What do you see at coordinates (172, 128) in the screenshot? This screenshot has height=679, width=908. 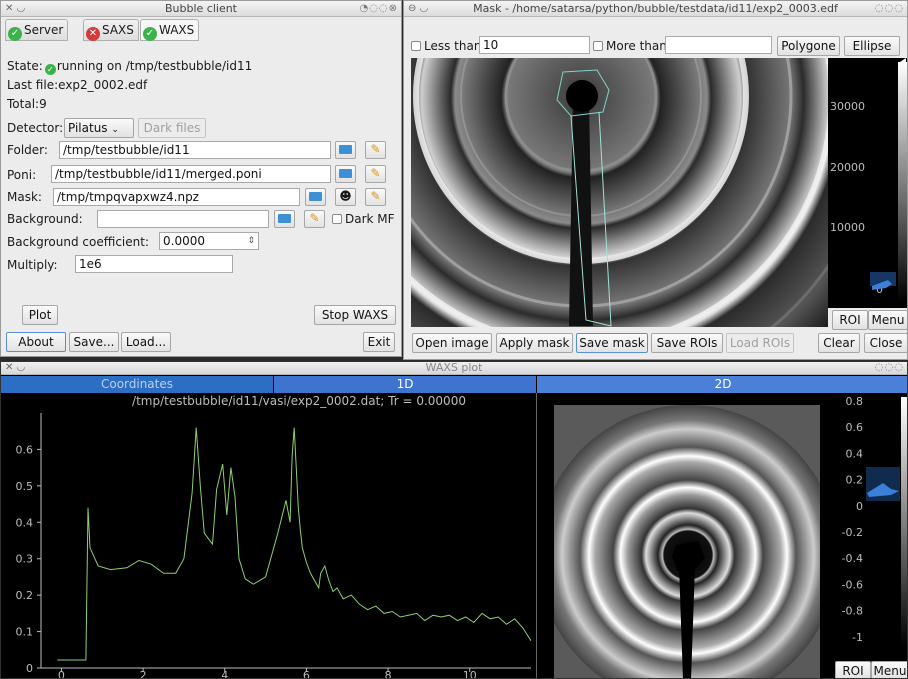 I see `dark-files-button: Dark files` at bounding box center [172, 128].